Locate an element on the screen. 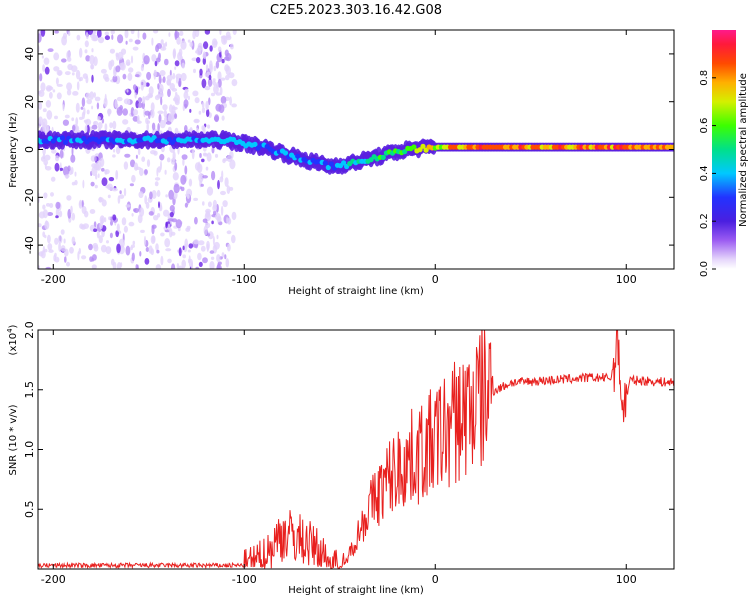  colorbar-label: Normalized spectral amplitude is located at coordinates (743, 150).